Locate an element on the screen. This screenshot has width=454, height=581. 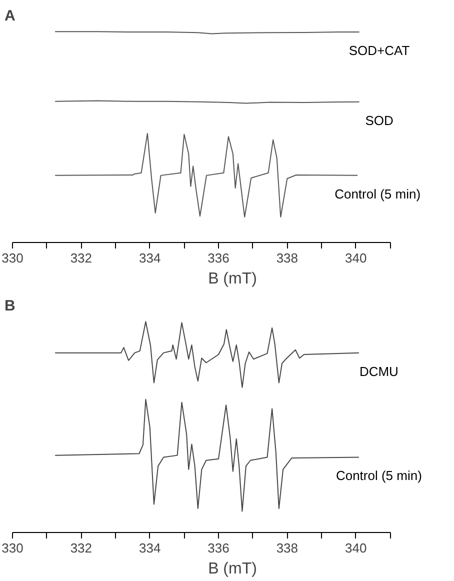
chart-title: B is located at coordinates (10, 306).